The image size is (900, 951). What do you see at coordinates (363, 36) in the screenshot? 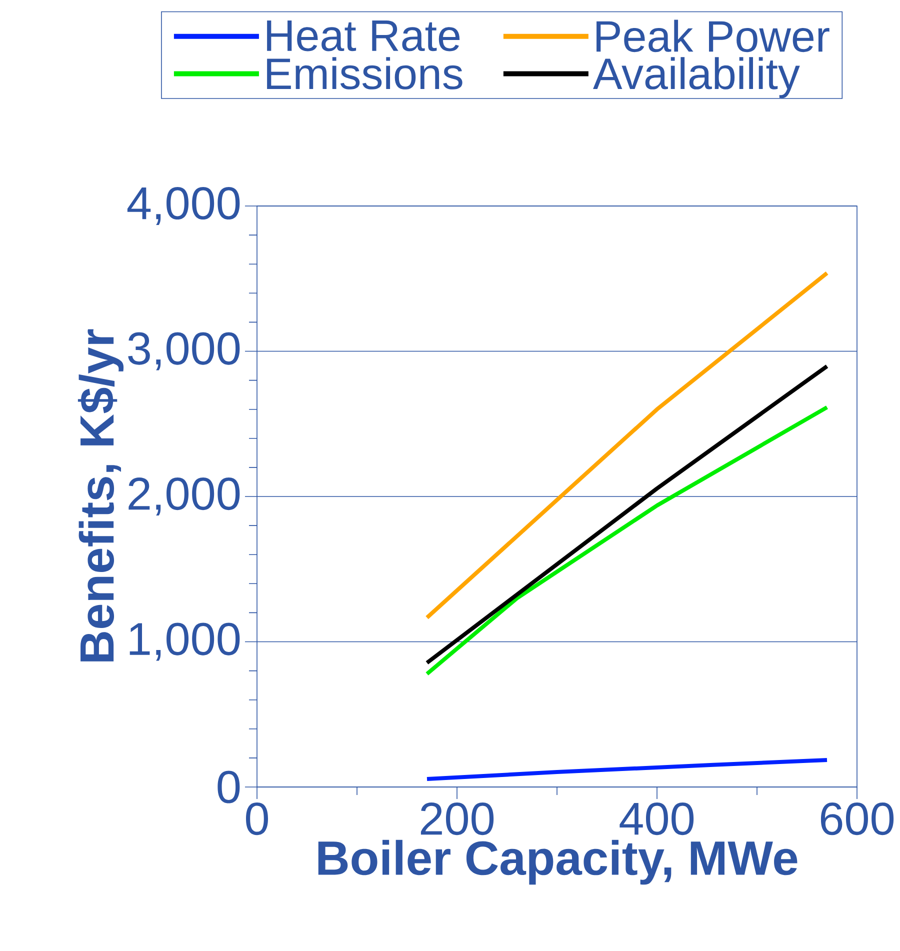
I see `legend-label: Heat Rate` at bounding box center [363, 36].